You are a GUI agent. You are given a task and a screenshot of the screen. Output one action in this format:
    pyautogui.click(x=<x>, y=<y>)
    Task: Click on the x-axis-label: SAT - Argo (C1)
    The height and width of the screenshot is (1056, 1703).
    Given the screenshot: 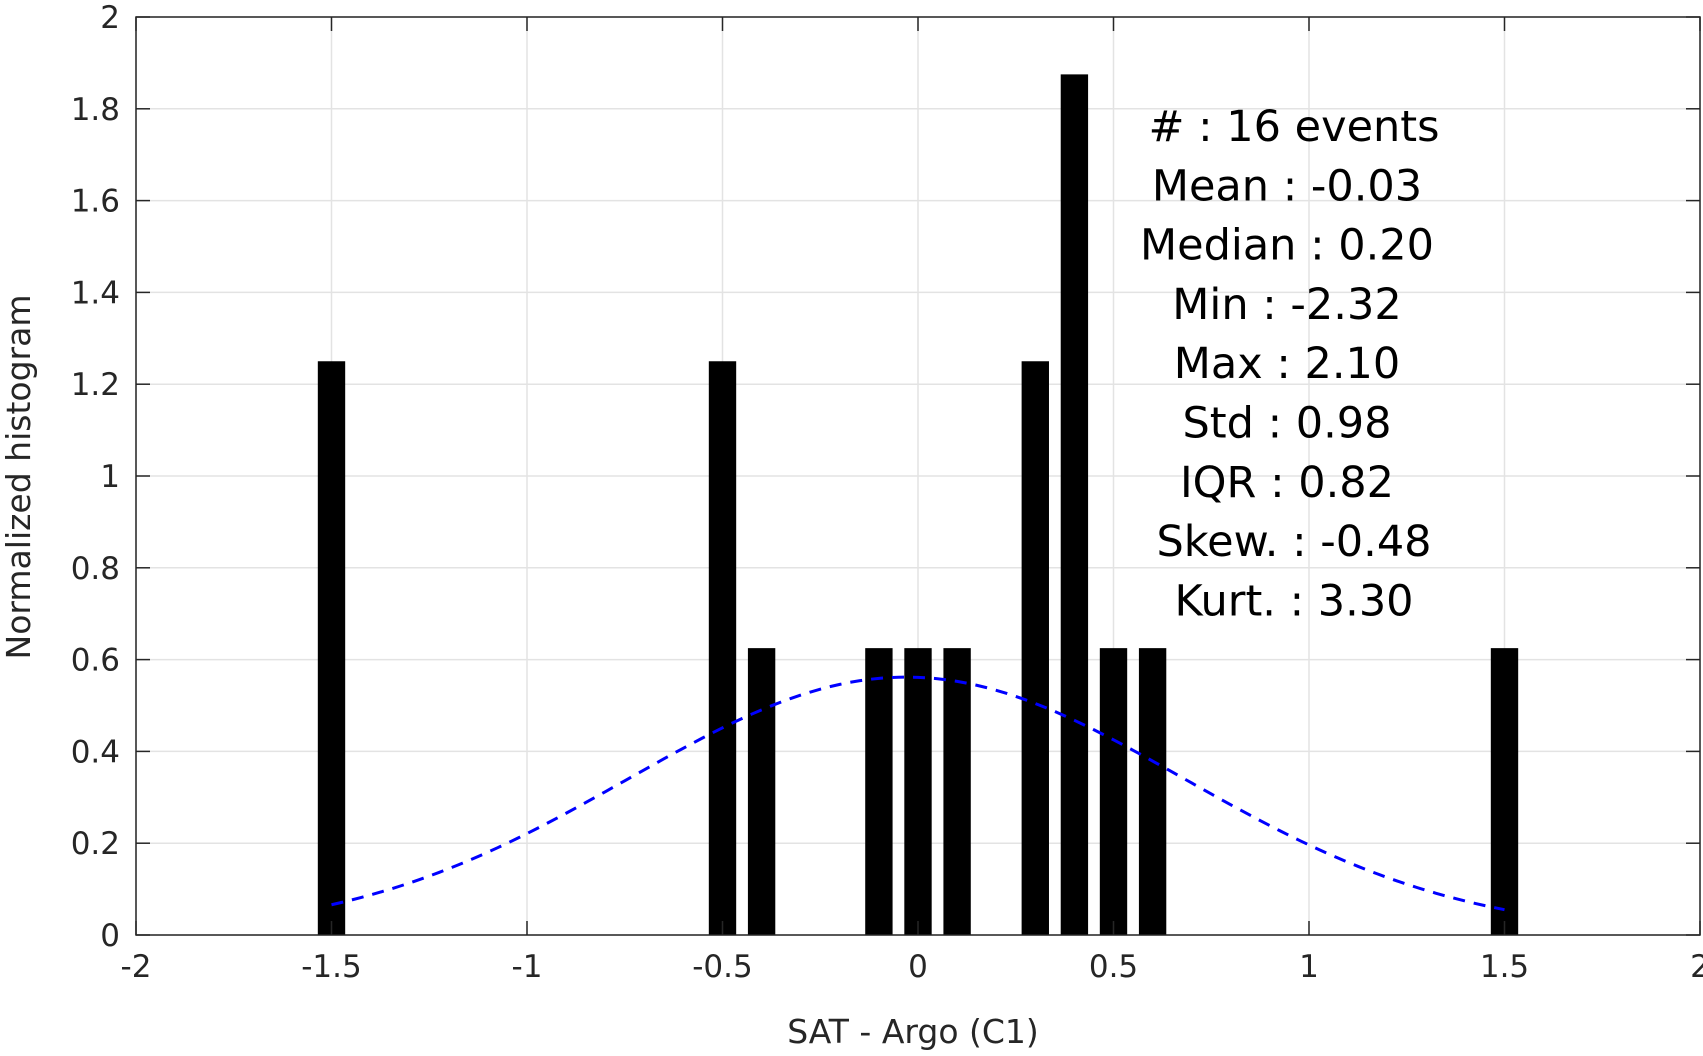 What is the action you would take?
    pyautogui.click(x=913, y=1031)
    